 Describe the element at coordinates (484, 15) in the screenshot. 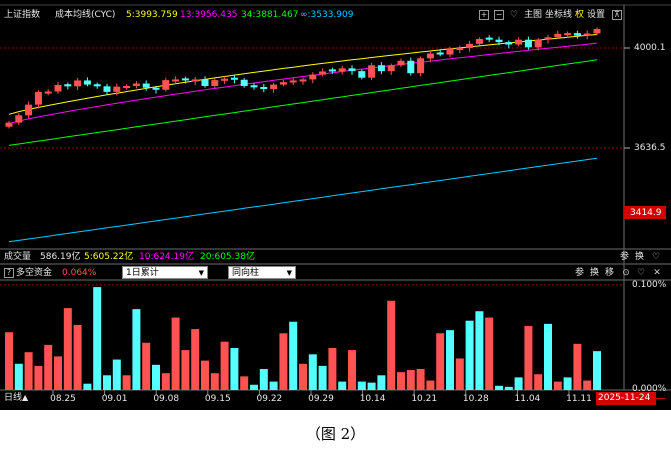

I see `zoom-in-icon: +` at that location.